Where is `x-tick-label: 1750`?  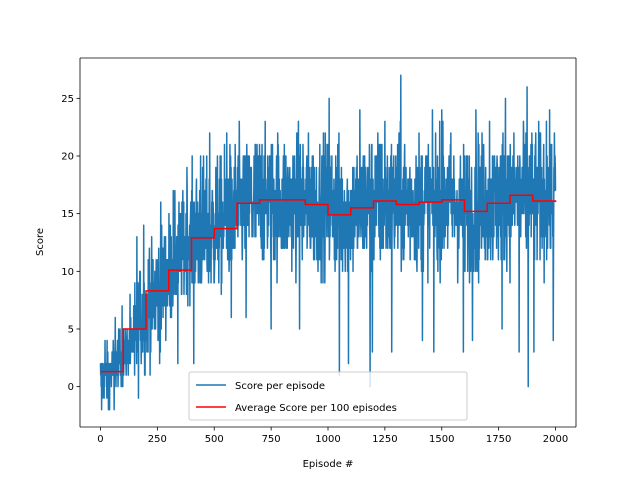
x-tick-label: 1750 is located at coordinates (498, 439).